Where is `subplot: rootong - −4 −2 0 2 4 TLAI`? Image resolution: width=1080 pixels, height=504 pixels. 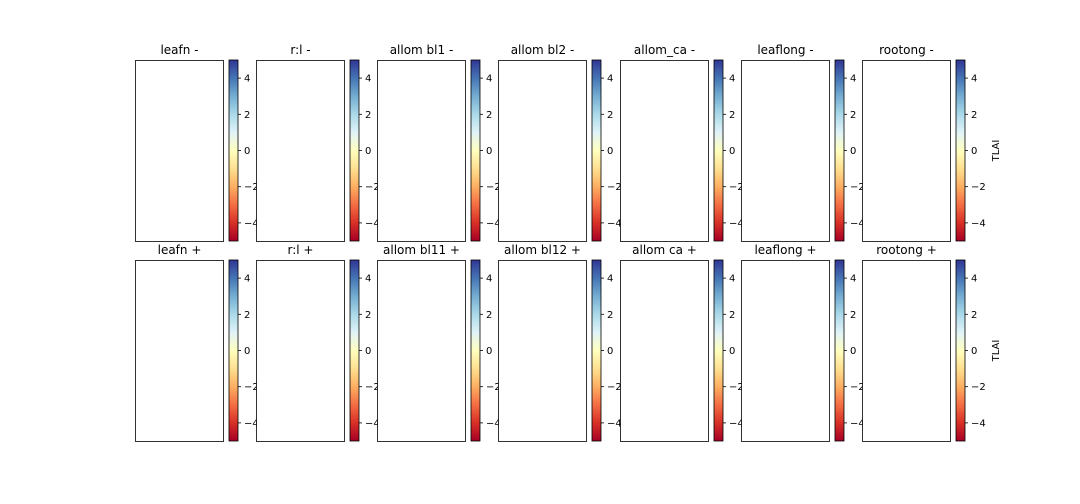
subplot: rootong - −4 −2 0 2 4 TLAI is located at coordinates (932, 142).